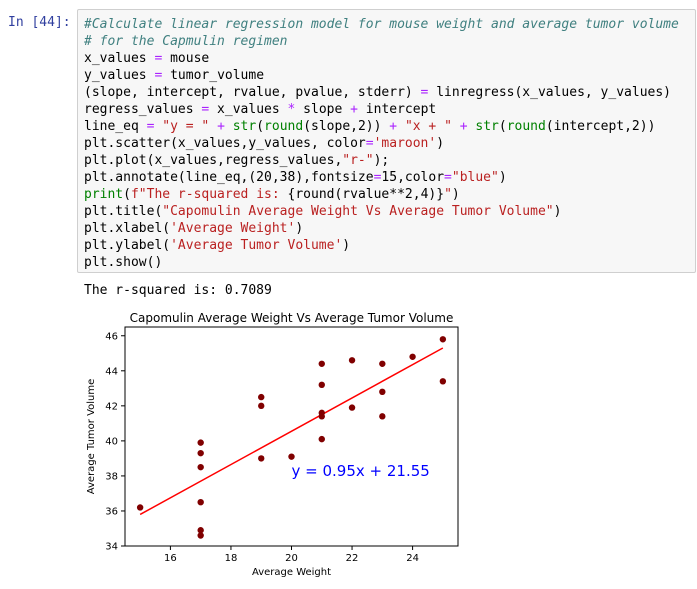 The width and height of the screenshot is (697, 589). Describe the element at coordinates (366, 194) in the screenshot. I see `code-token: {round(rvalue**2,4)}` at that location.